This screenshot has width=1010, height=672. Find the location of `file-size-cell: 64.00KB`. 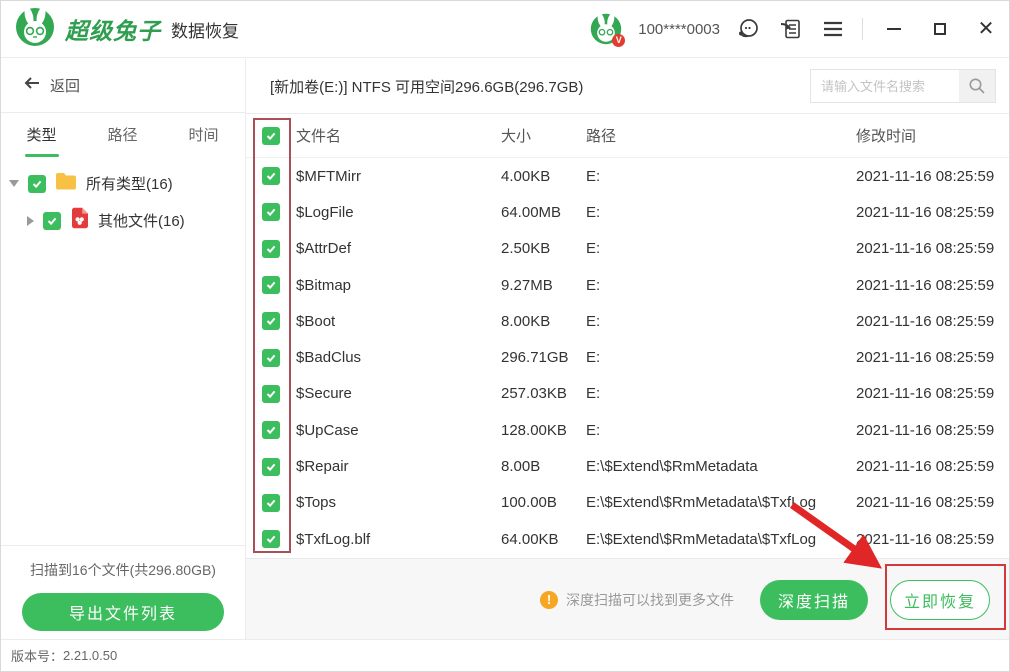

file-size-cell: 64.00KB is located at coordinates (530, 539).